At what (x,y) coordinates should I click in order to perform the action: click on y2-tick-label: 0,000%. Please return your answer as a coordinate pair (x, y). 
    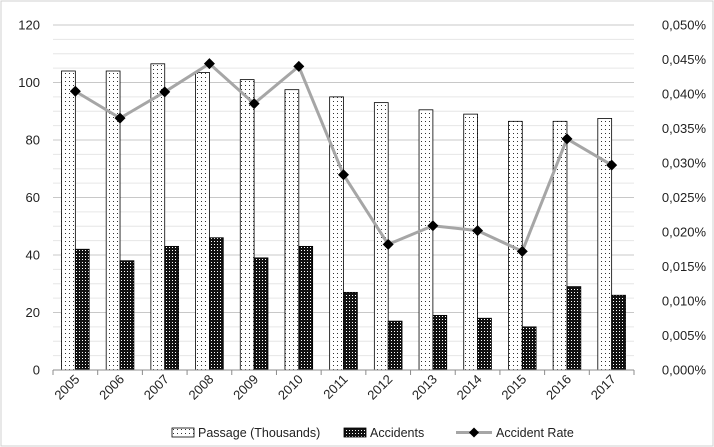
    Looking at the image, I should click on (684, 370).